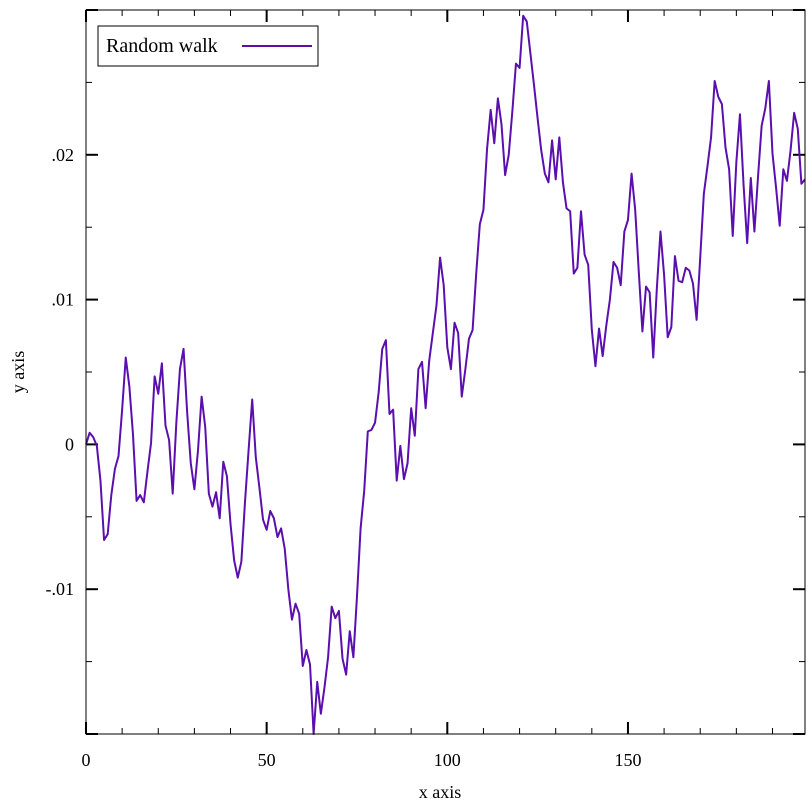 The height and width of the screenshot is (812, 812). I want to click on x-axis-label: x axis, so click(440, 792).